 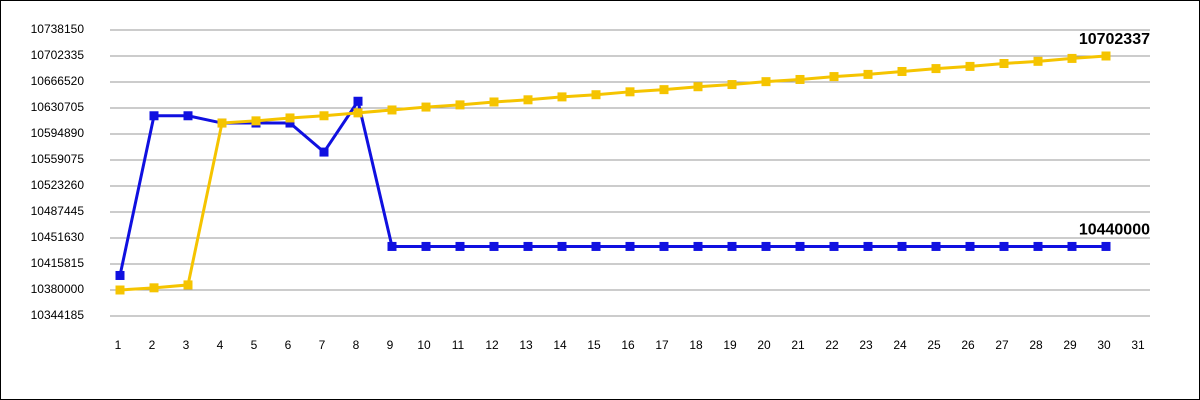 I want to click on y-tick-label: 10559075, so click(x=58, y=159).